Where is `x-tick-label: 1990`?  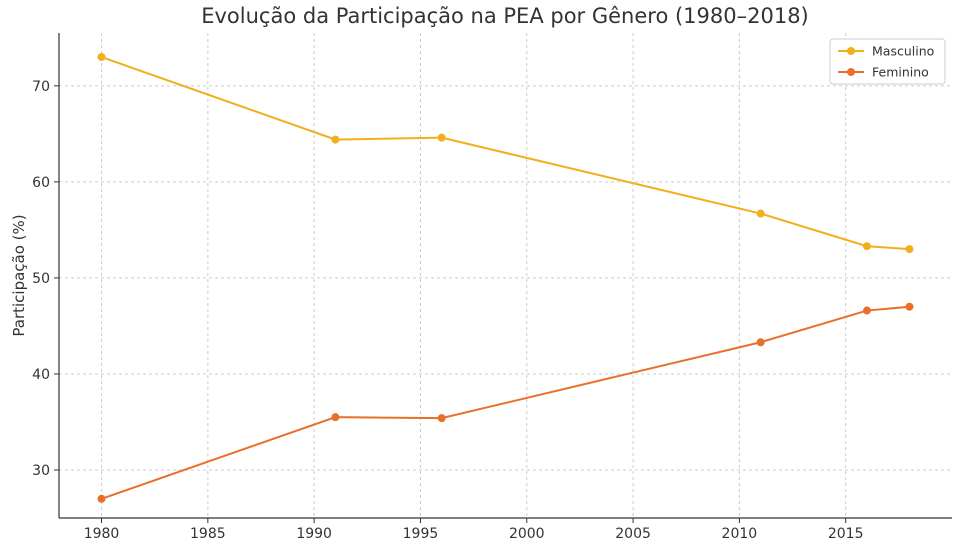
x-tick-label: 1990 is located at coordinates (314, 534).